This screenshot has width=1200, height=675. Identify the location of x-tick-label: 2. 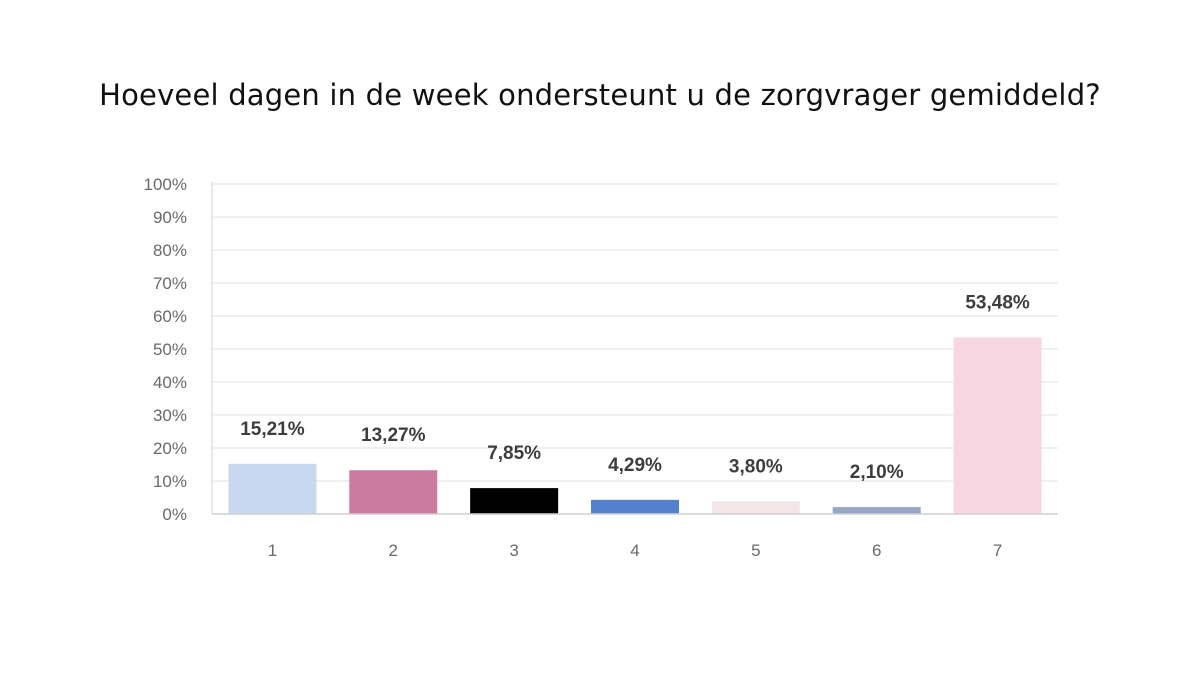
(393, 550).